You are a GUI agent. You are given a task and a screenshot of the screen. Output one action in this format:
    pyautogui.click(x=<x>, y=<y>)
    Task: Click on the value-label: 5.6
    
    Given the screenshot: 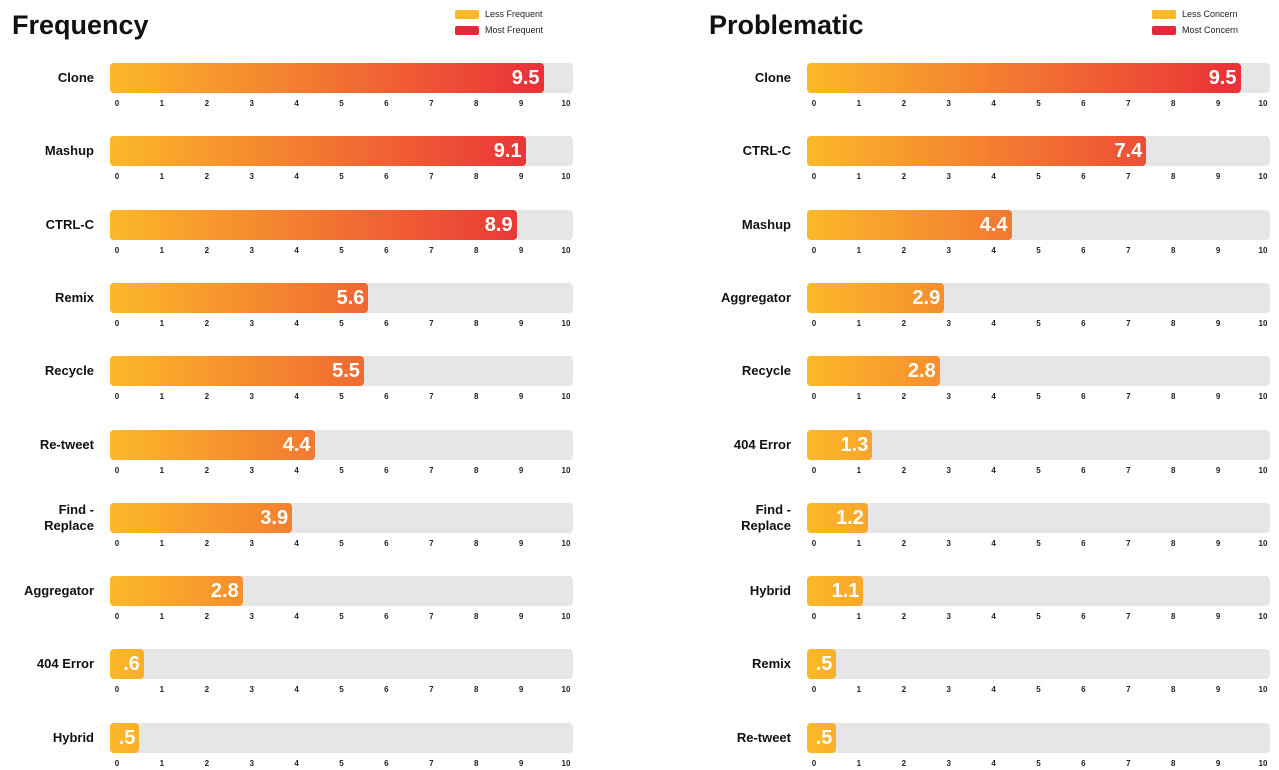 What is the action you would take?
    pyautogui.click(x=350, y=297)
    